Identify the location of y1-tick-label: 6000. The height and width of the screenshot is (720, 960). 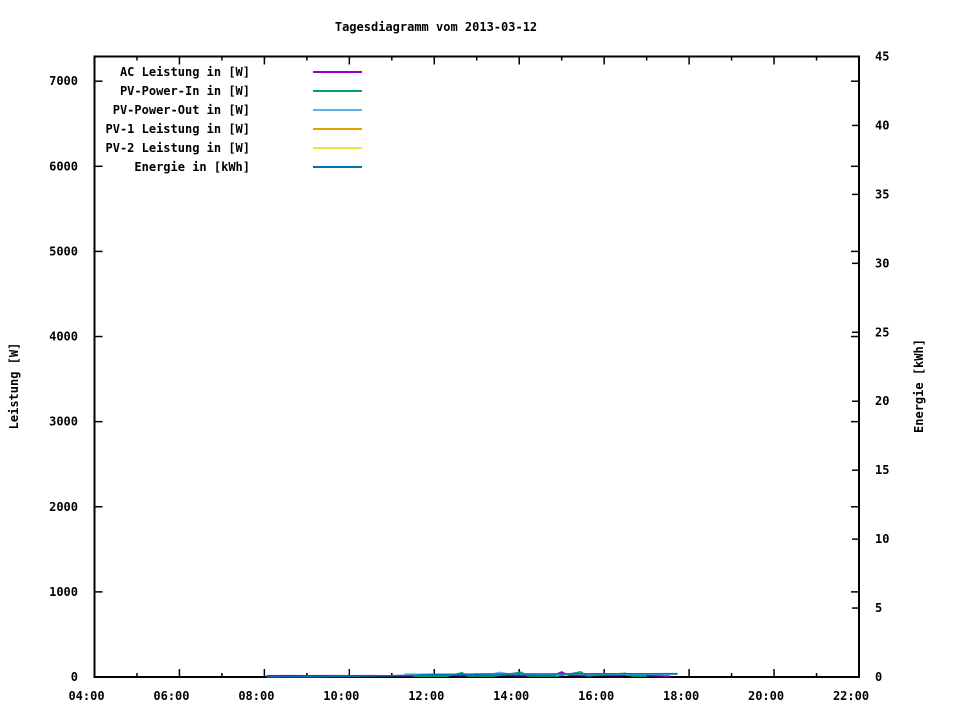
(63, 166).